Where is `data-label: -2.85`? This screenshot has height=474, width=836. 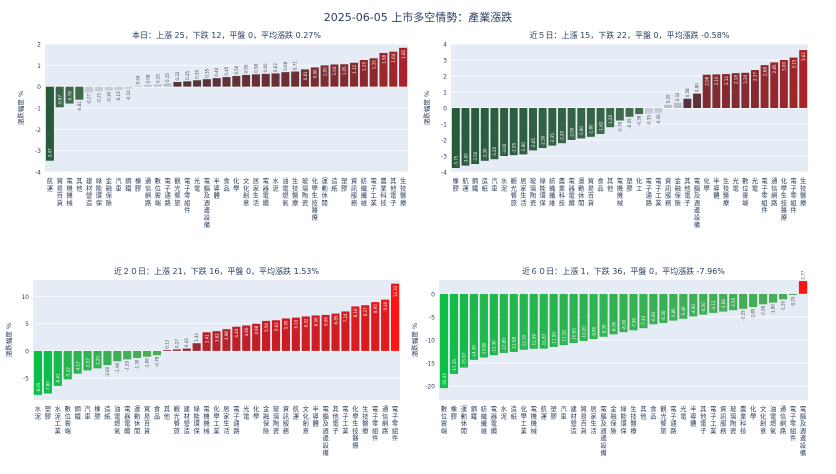 data-label: -2.85 is located at coordinates (753, 313).